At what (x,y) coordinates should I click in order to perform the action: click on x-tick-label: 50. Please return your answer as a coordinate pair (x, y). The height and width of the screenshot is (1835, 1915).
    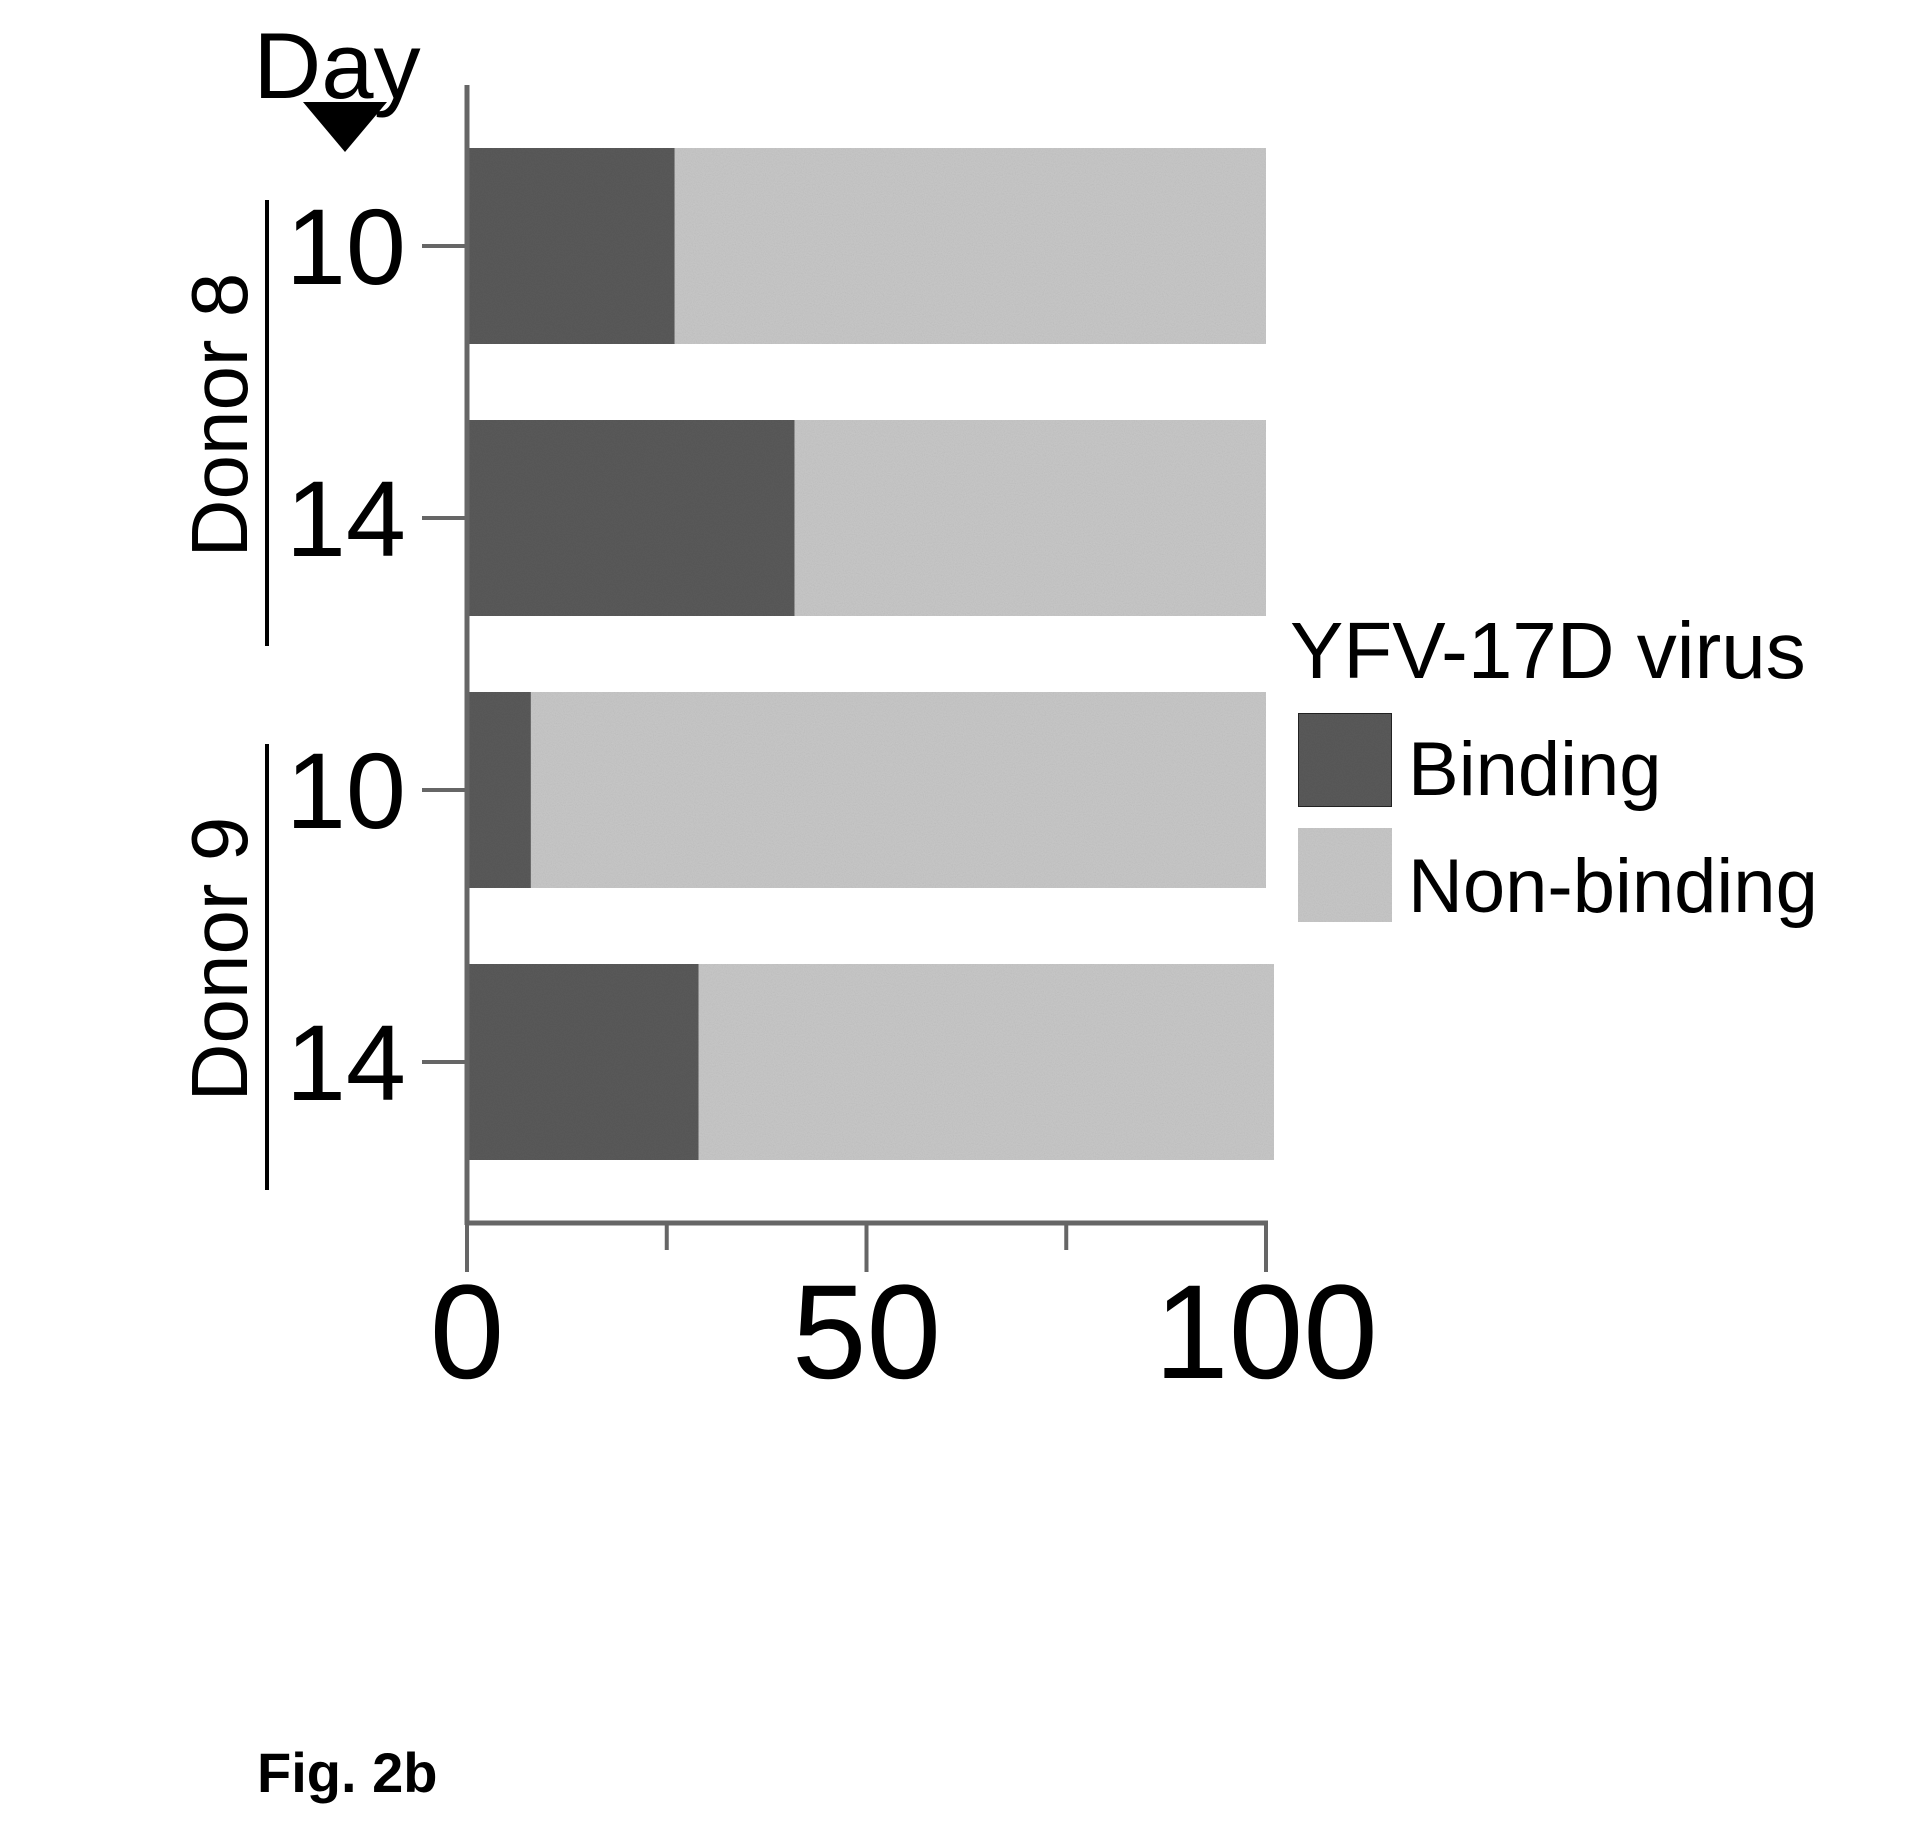
    Looking at the image, I should click on (866, 1332).